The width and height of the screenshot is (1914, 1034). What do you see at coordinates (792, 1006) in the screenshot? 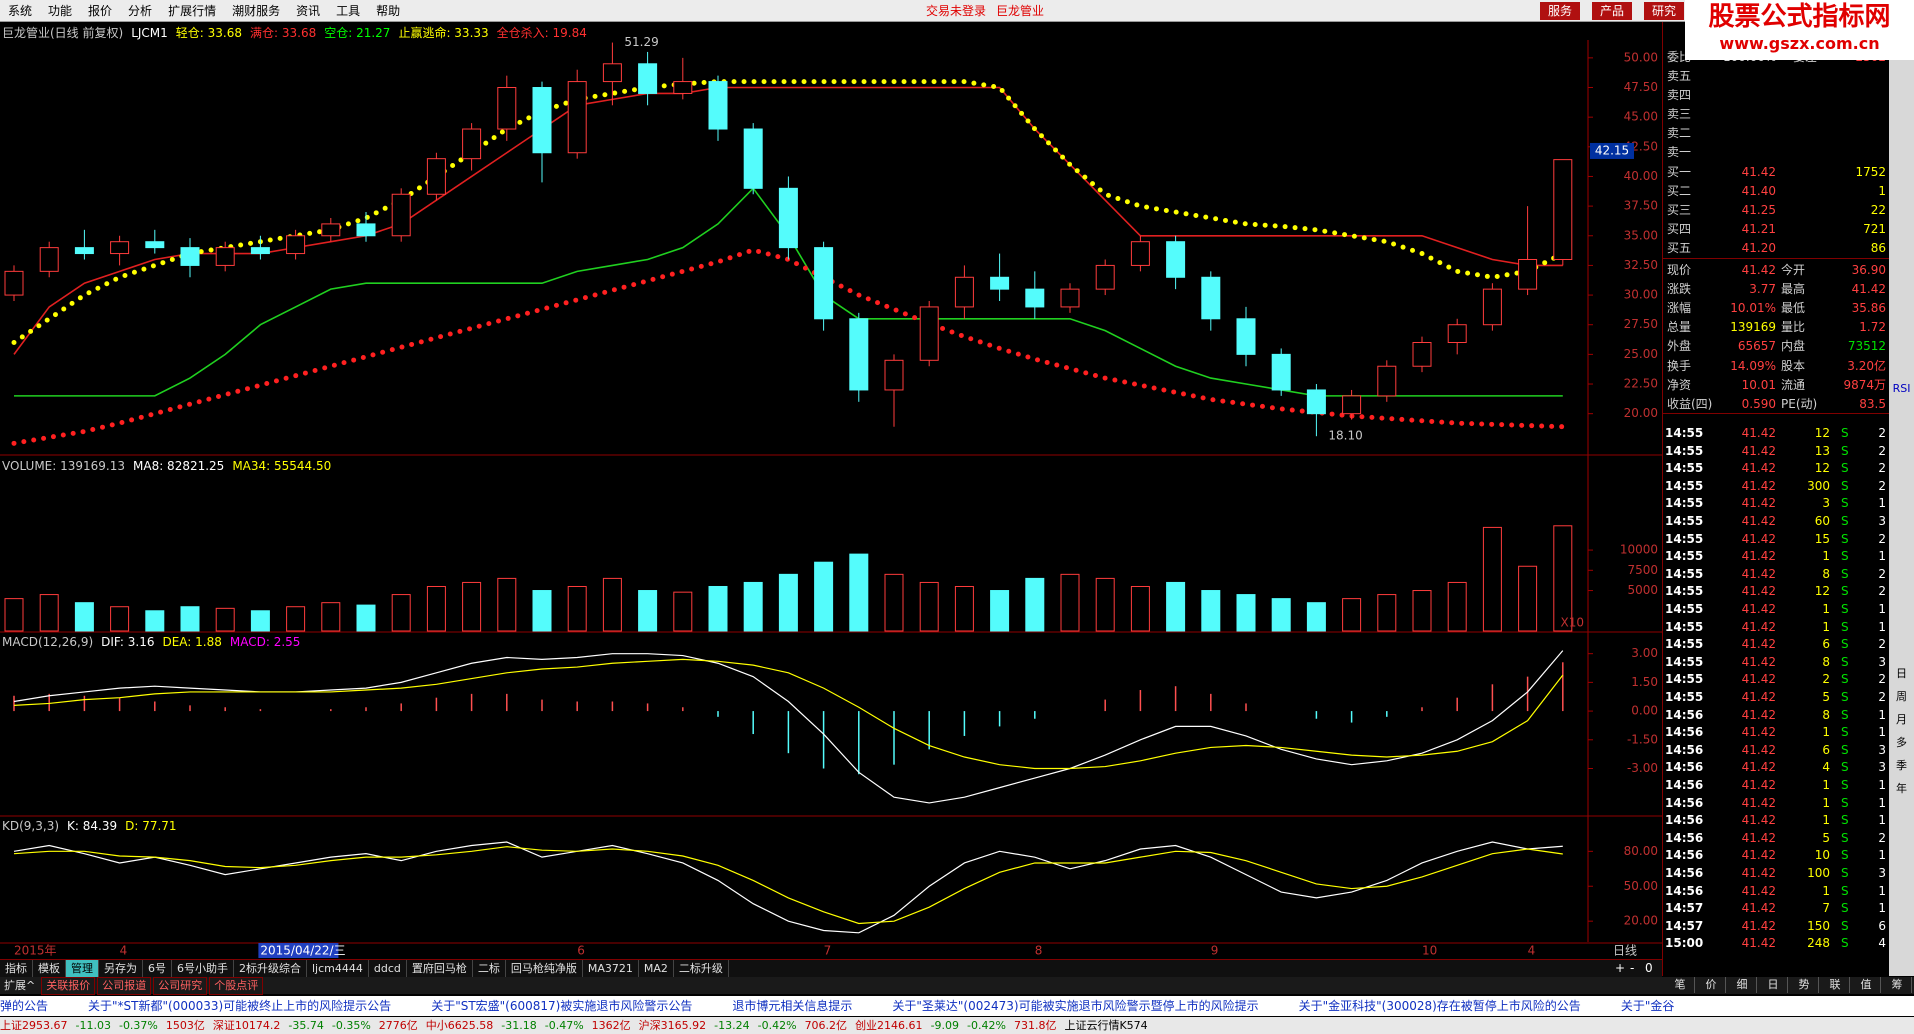
I see `news-item: 退市博元相关信息提示` at bounding box center [792, 1006].